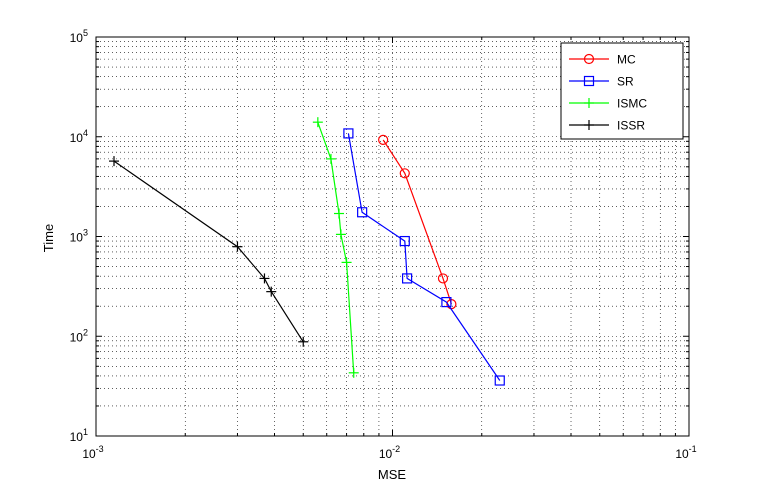 This screenshot has height=490, width=762. Describe the element at coordinates (626, 60) in the screenshot. I see `legend-label-mc: MC` at that location.